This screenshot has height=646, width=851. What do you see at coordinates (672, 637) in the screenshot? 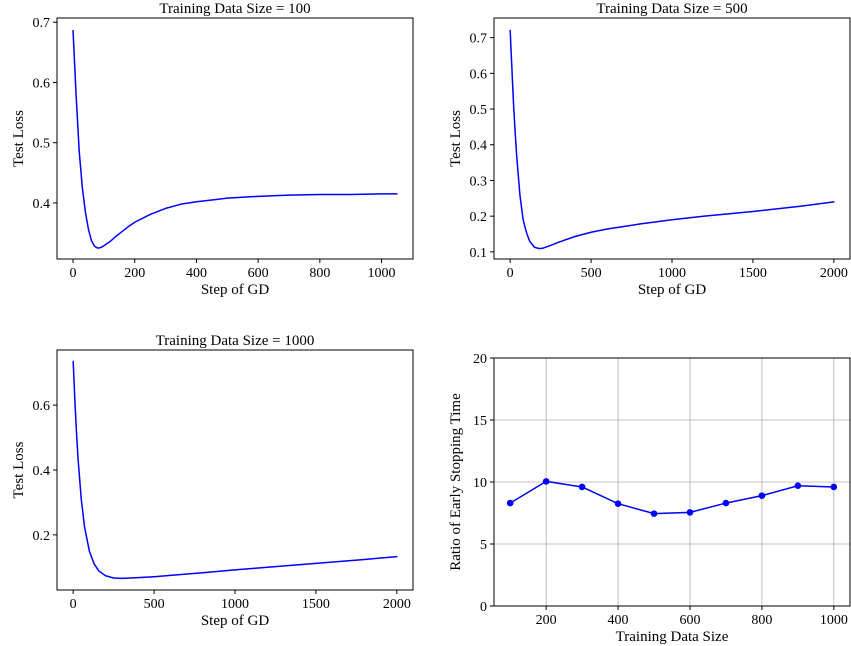
I see `x-axis-label: Training Data Size` at bounding box center [672, 637].